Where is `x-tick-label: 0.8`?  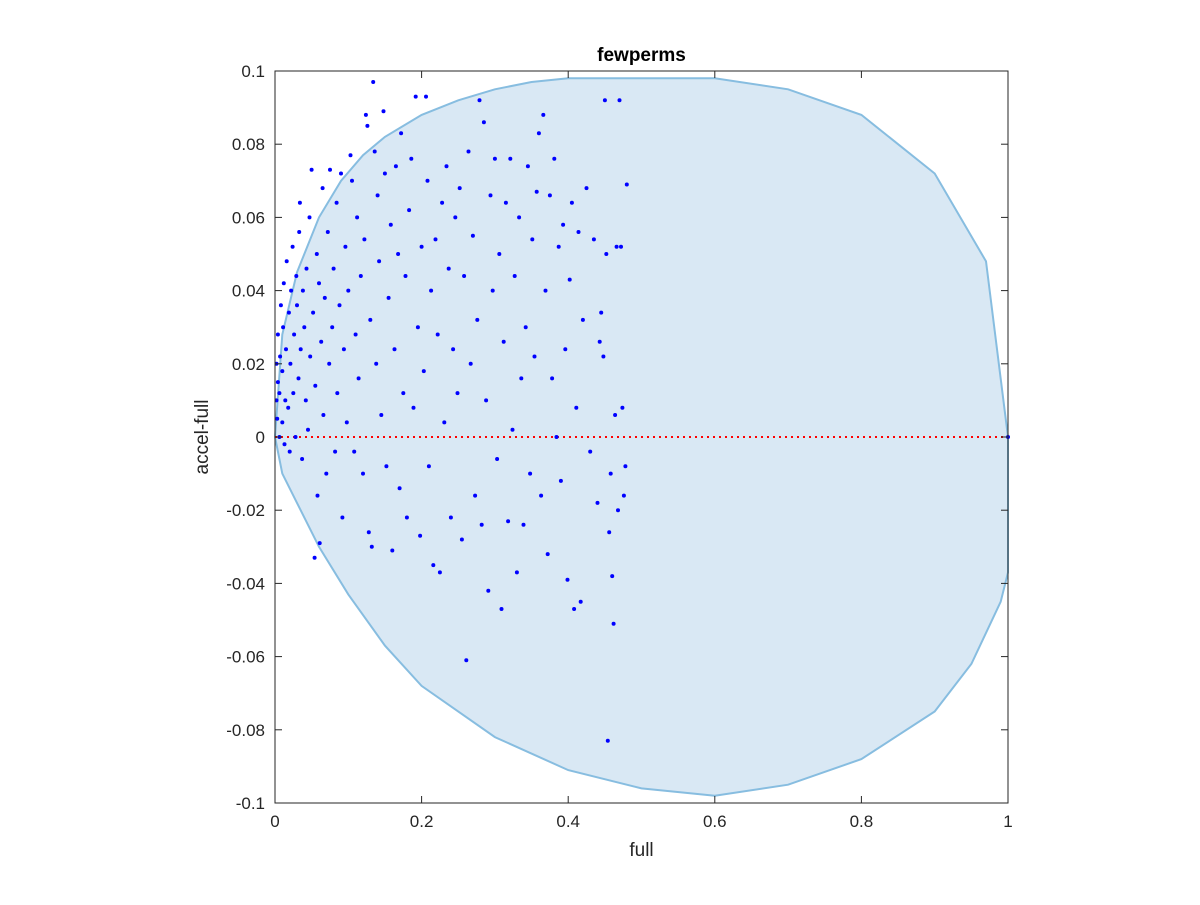
x-tick-label: 0.8 is located at coordinates (862, 821).